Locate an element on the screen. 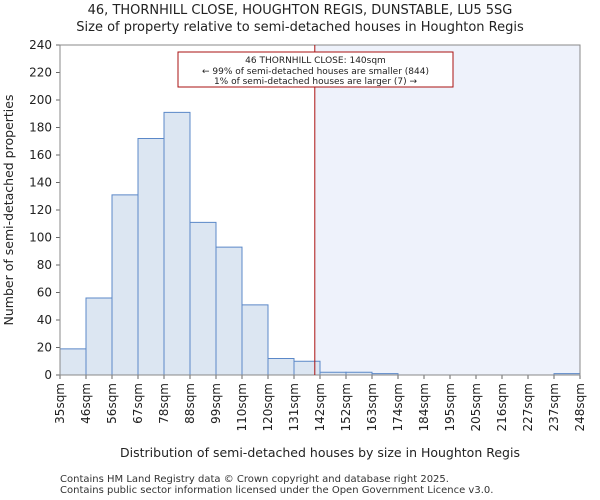 The height and width of the screenshot is (500, 600). x-tick-label: 120sqm is located at coordinates (268, 407).